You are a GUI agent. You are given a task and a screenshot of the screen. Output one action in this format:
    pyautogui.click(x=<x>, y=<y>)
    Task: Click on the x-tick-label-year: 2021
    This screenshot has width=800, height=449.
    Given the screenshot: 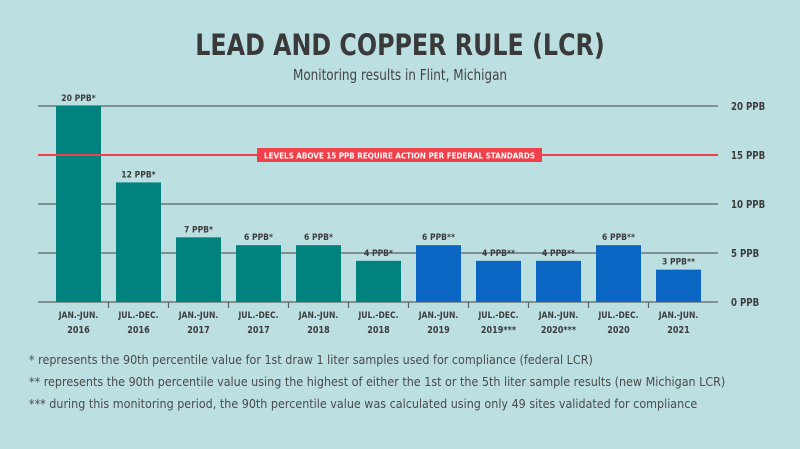 What is the action you would take?
    pyautogui.click(x=678, y=330)
    